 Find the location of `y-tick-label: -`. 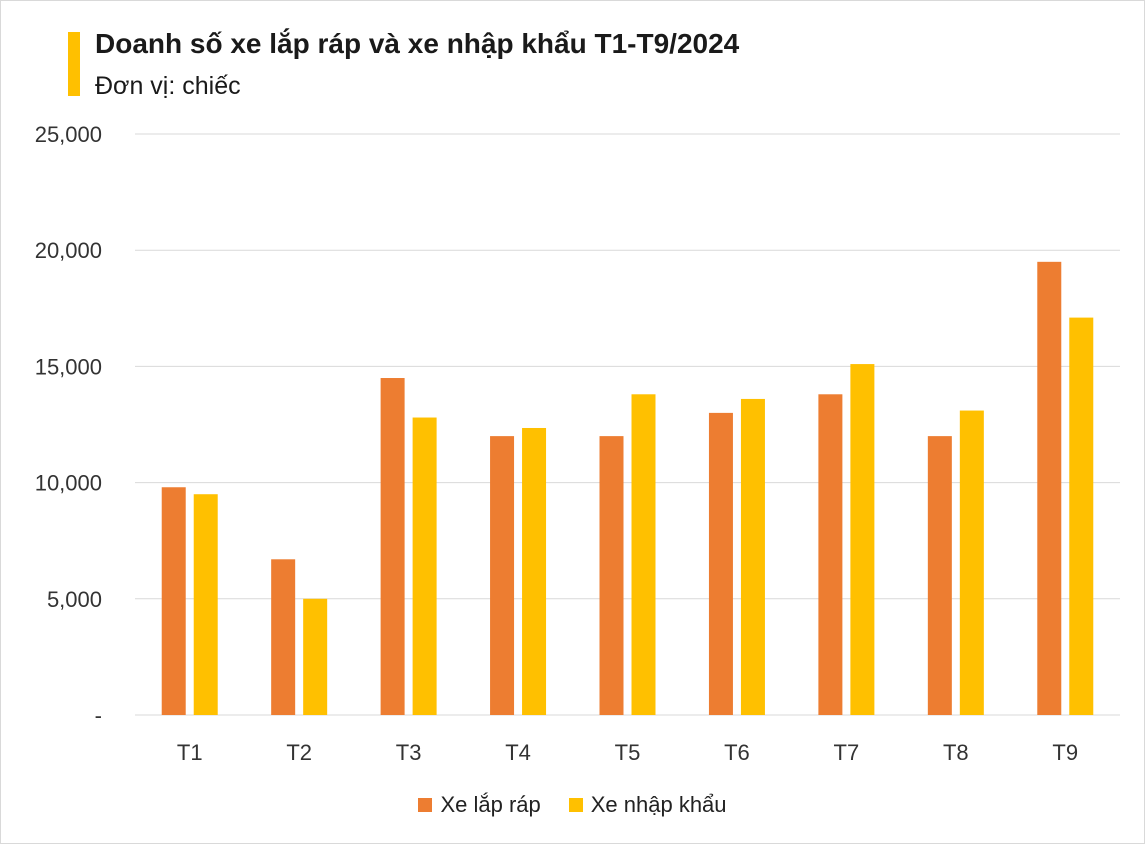

y-tick-label: - is located at coordinates (98, 715).